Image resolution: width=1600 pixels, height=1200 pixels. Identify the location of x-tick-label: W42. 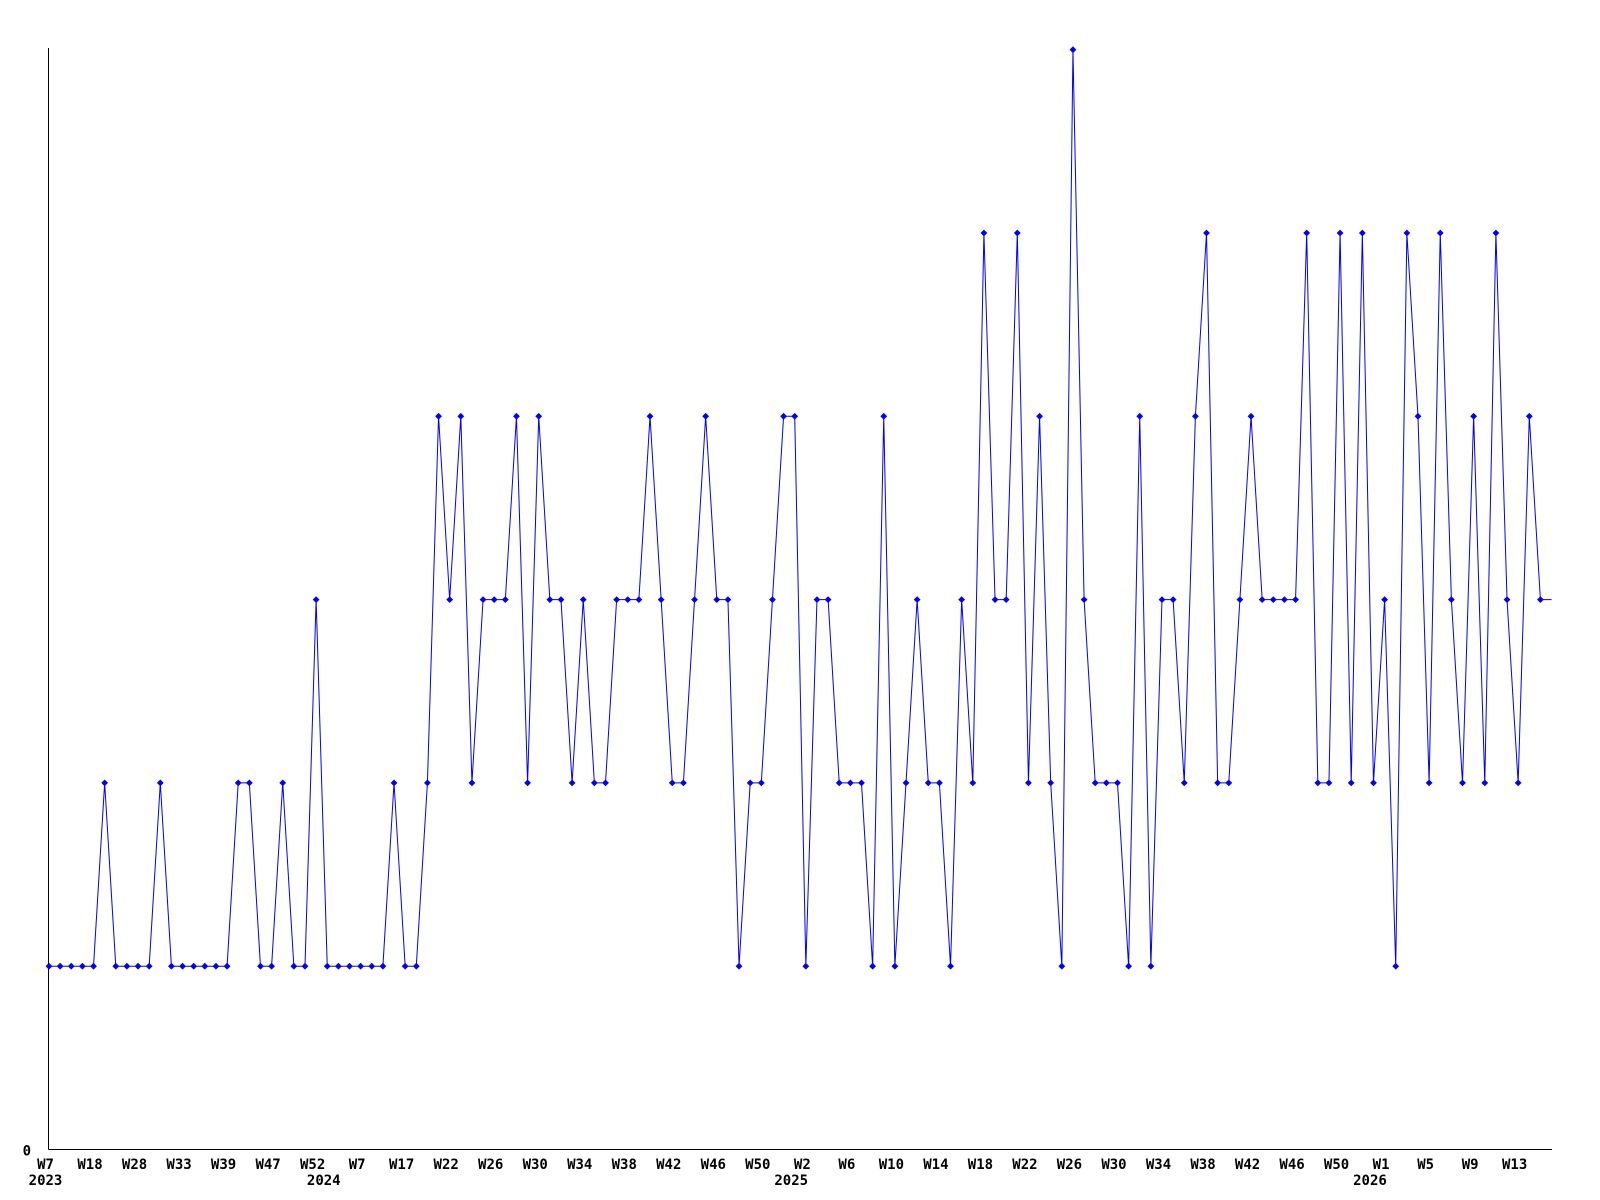
(1247, 1165).